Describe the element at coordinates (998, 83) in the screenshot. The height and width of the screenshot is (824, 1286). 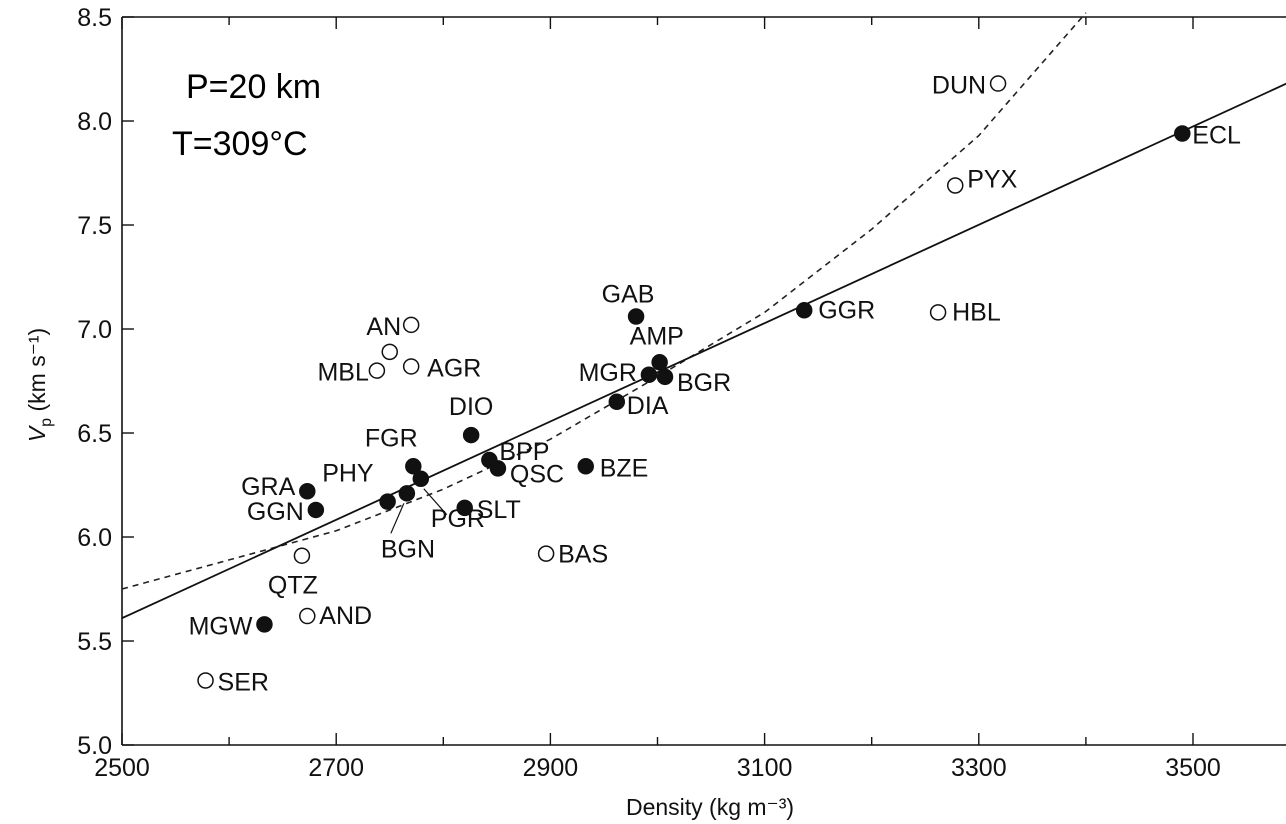
I see `data-point-dun` at that location.